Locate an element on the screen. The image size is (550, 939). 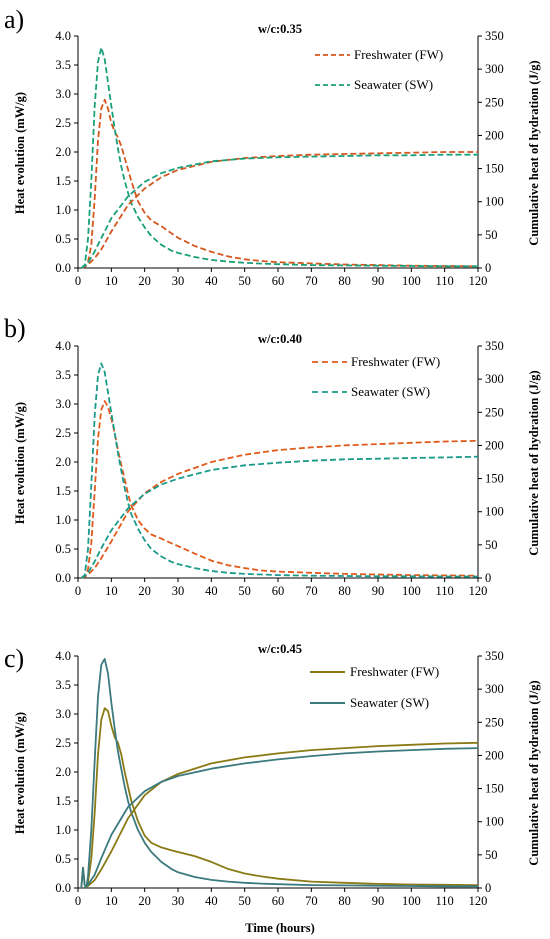
panel-a-legend-sw-label: Seawater (SW) is located at coordinates (393, 84).